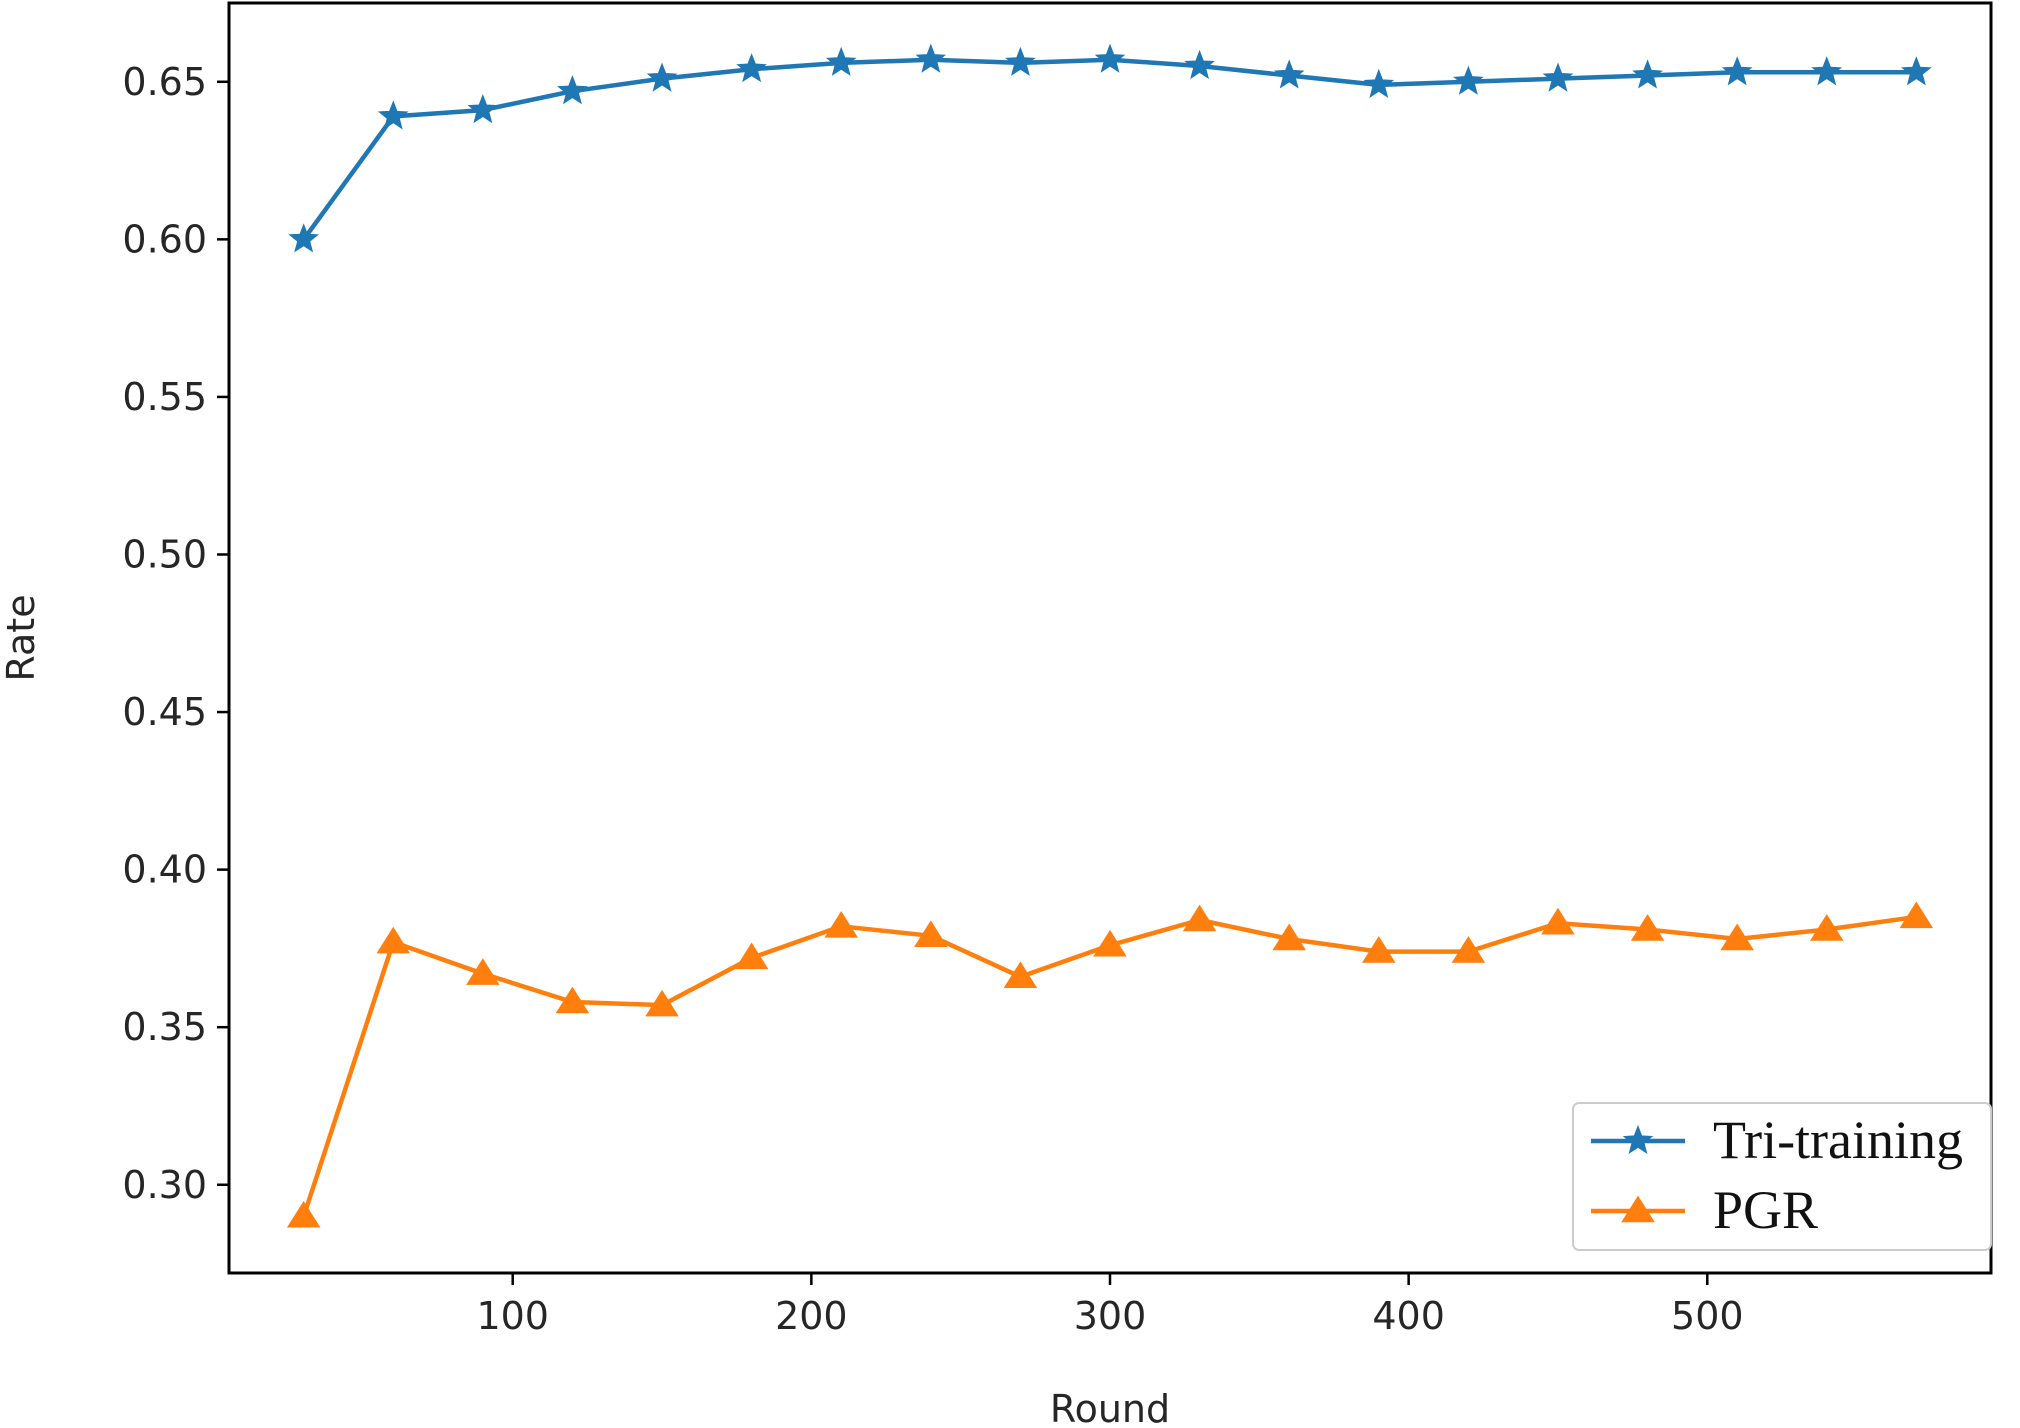 The image size is (2020, 1428). I want to click on series-line-tri-training, so click(1109, 149).